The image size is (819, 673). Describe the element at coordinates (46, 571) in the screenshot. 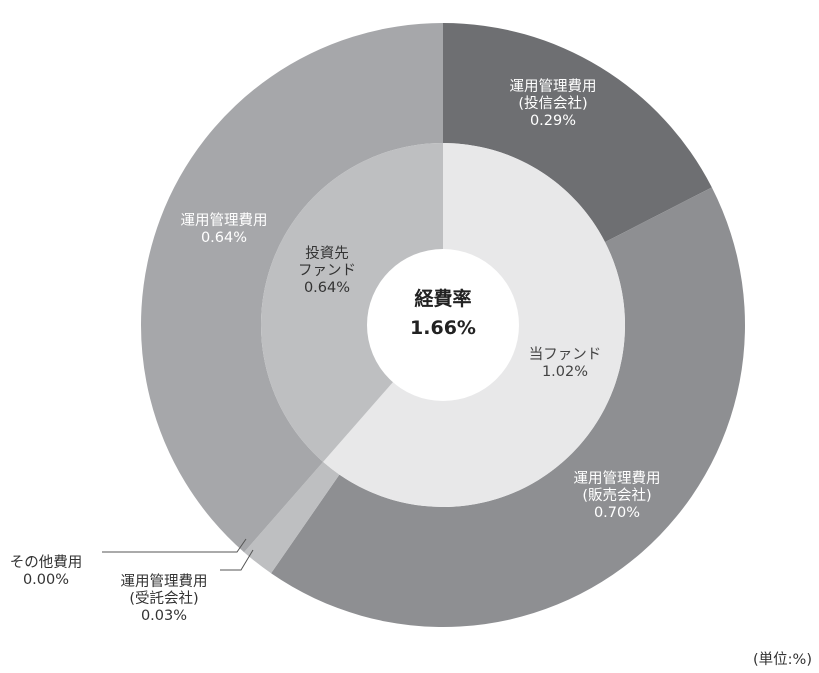

I see `outer-slice-label-3: その他費用 0.00%` at that location.